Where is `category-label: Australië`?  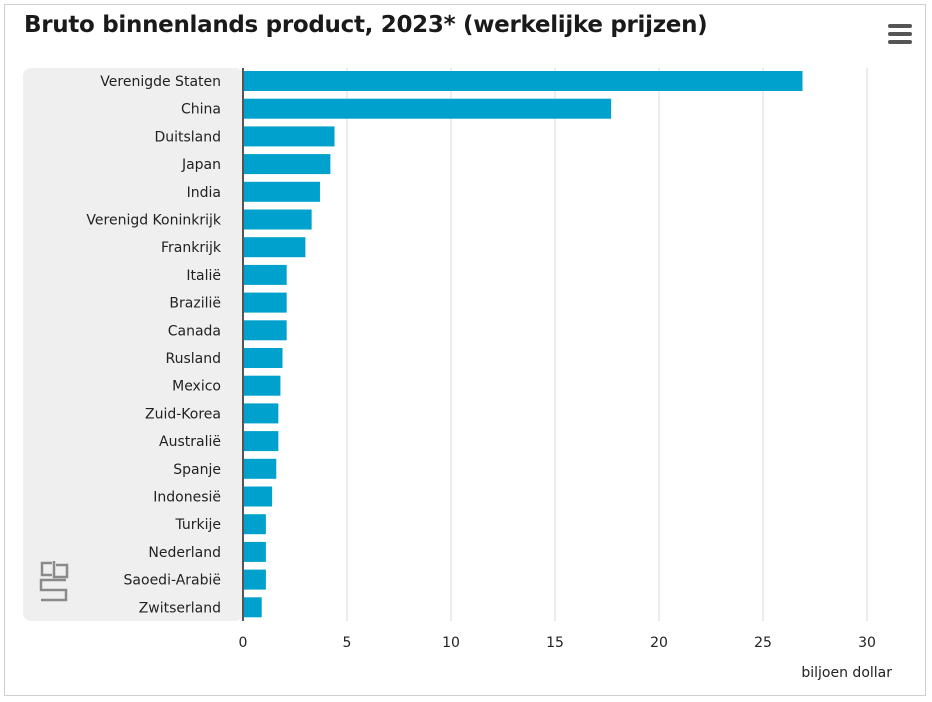 category-label: Australië is located at coordinates (190, 442).